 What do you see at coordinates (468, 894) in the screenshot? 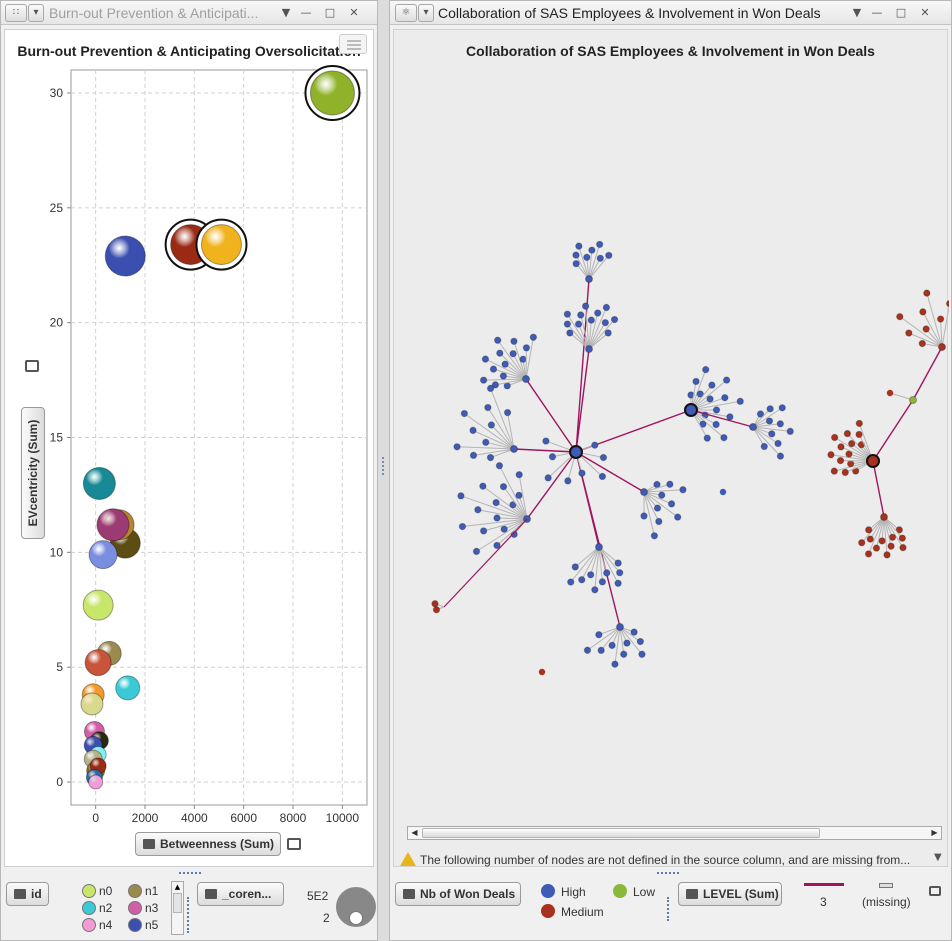
I see `size-role-label: Nb of Won Deals` at bounding box center [468, 894].